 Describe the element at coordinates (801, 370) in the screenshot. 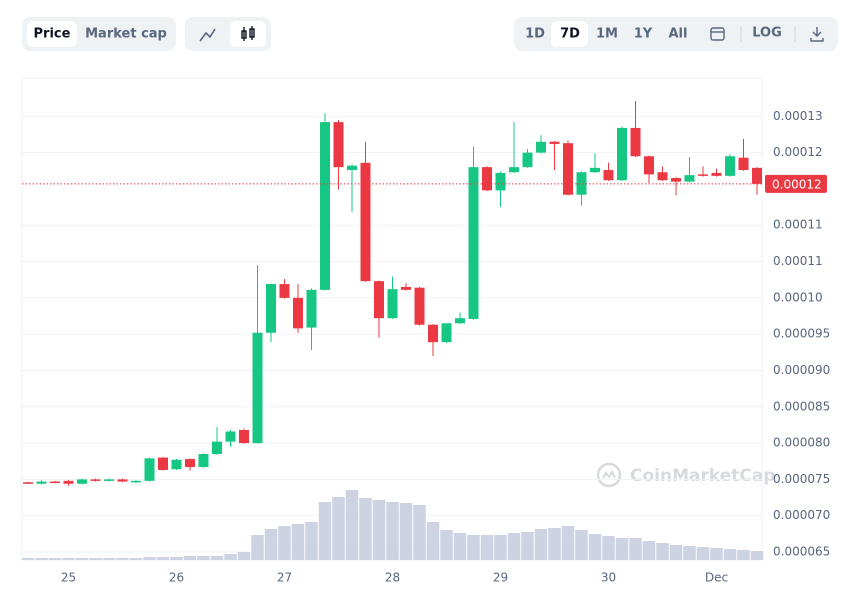

I see `y-tick-label: 0.000090` at that location.